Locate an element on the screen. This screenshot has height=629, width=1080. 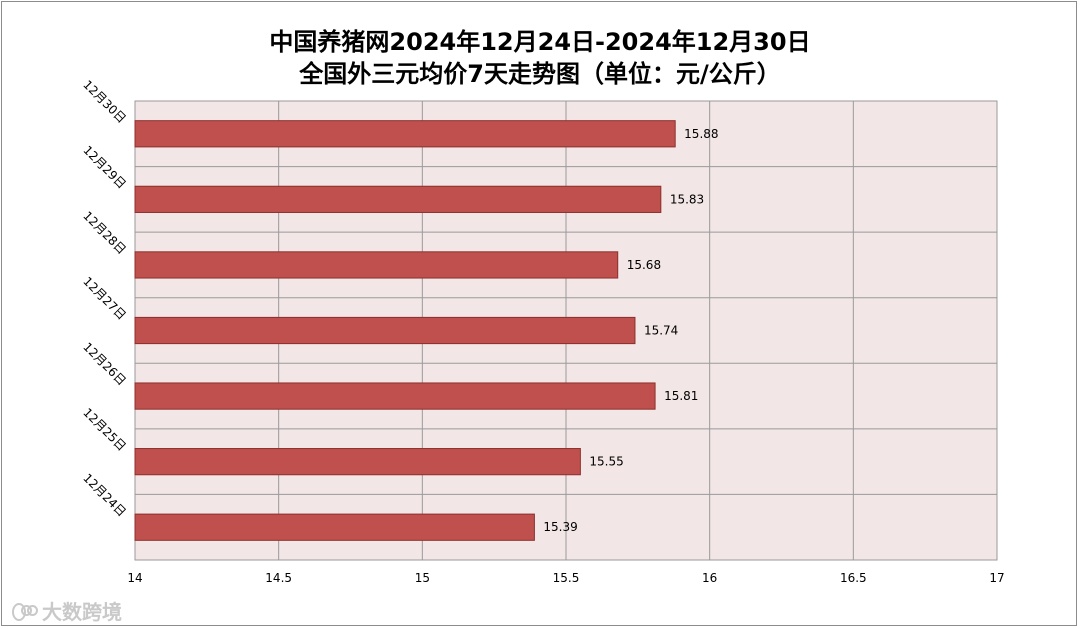
x-tick-label: 16.5 is located at coordinates (853, 578).